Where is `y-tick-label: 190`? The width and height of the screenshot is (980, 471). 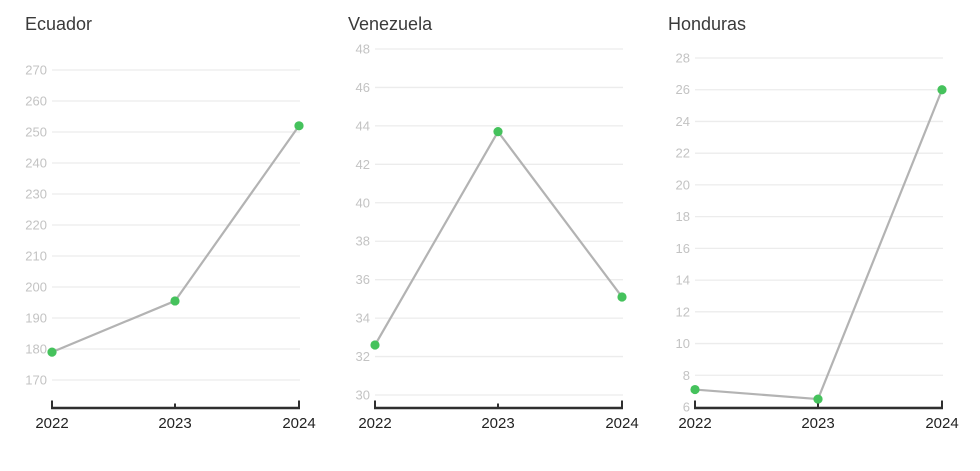 y-tick-label: 190 is located at coordinates (36, 318).